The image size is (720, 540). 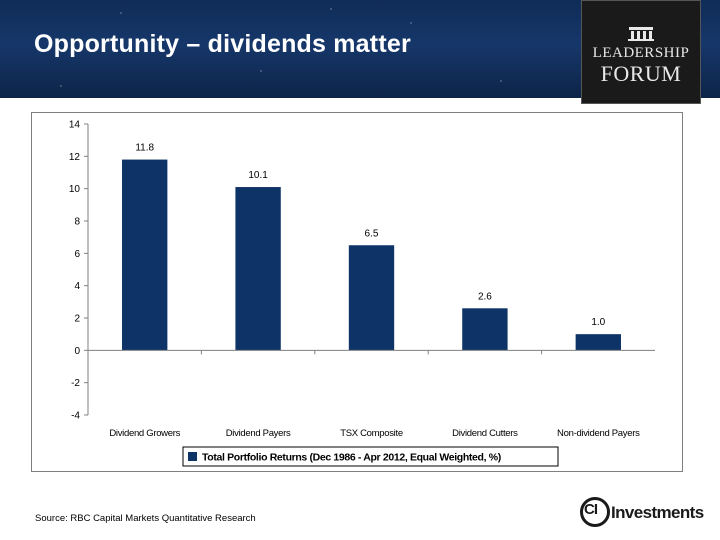 I want to click on legend-box, so click(x=370, y=456).